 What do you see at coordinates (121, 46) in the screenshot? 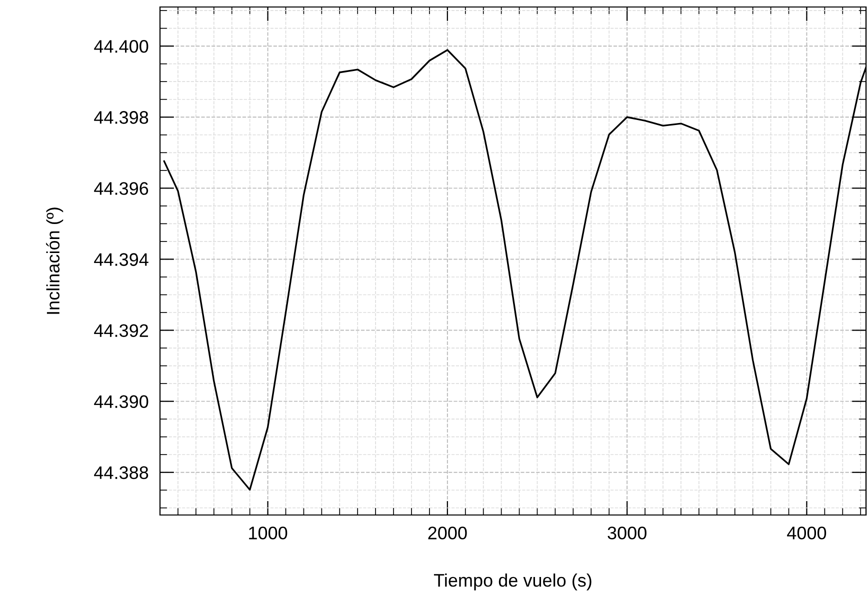
I see `y-tick-label: 44.400` at bounding box center [121, 46].